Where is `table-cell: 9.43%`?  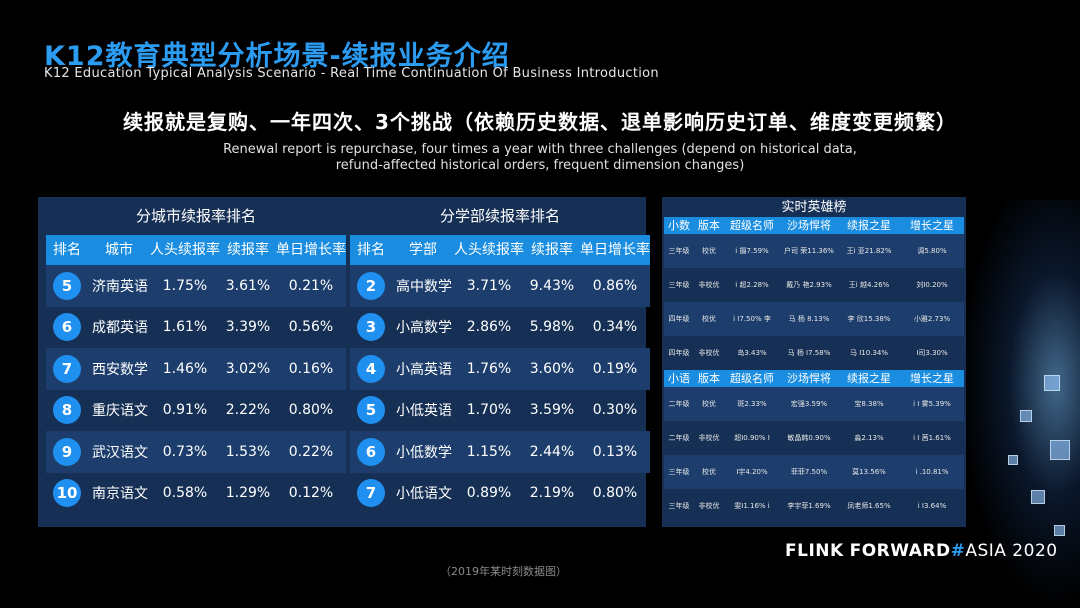 table-cell: 9.43% is located at coordinates (552, 285).